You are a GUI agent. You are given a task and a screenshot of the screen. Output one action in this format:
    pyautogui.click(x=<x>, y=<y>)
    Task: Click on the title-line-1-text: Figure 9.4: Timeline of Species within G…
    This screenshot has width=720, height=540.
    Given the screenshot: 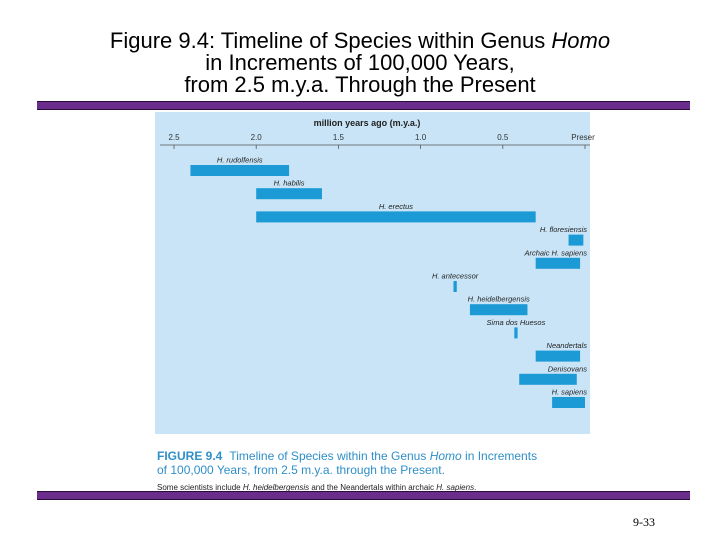 What is the action you would take?
    pyautogui.click(x=330, y=40)
    